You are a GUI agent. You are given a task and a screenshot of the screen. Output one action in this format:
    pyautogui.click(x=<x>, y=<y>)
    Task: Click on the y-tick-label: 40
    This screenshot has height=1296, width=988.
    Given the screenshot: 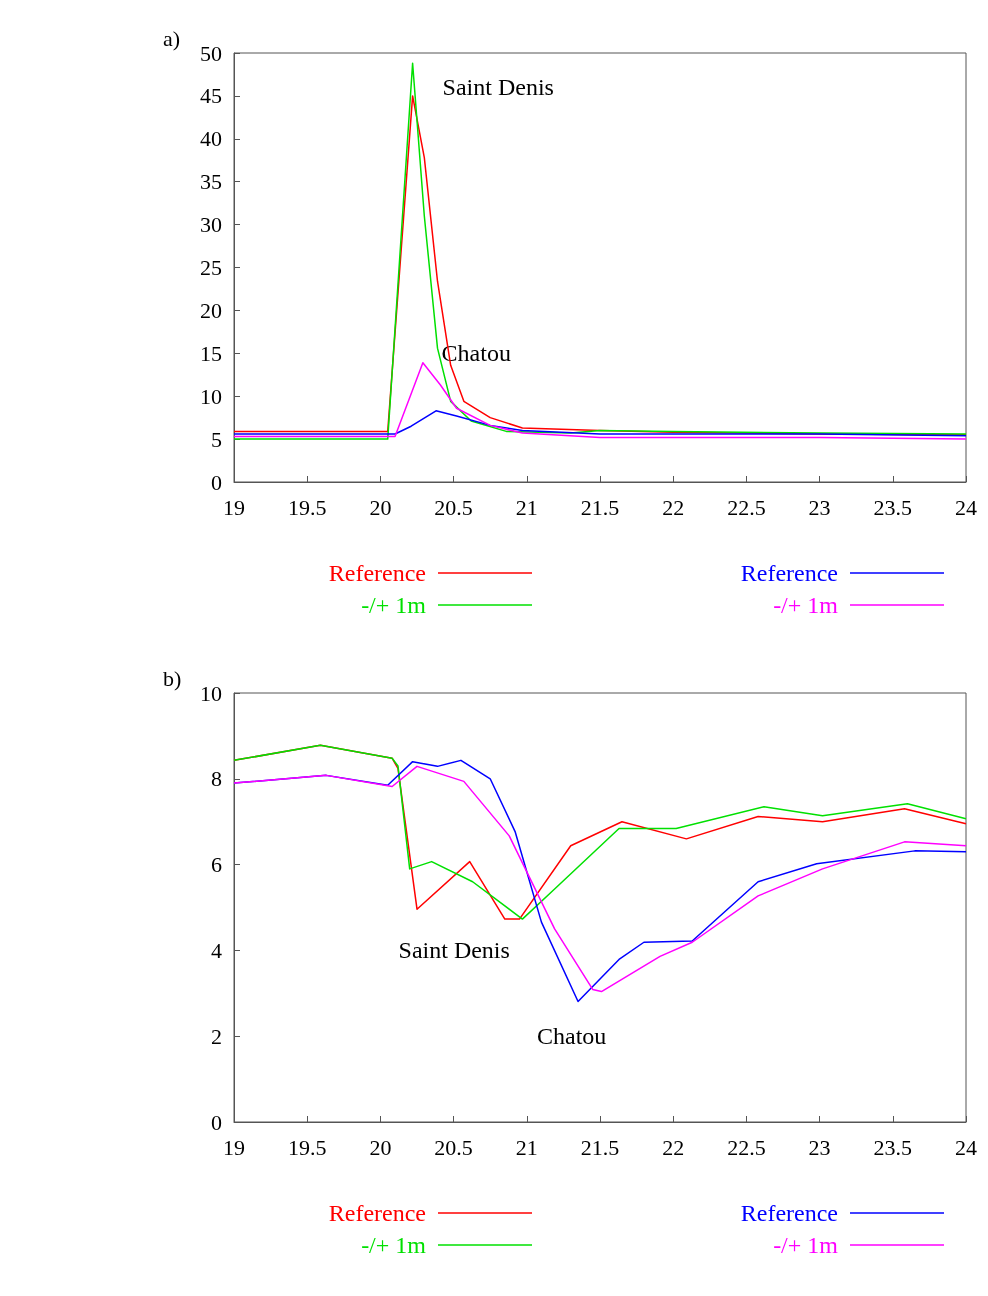 What is the action you would take?
    pyautogui.click(x=211, y=139)
    